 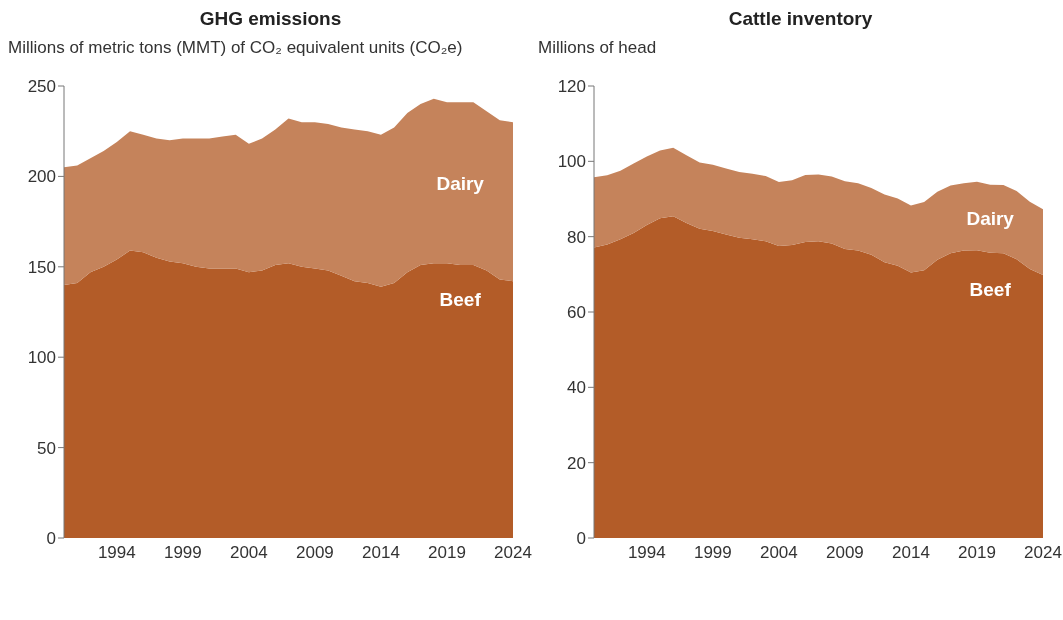 I want to click on chart-title: Cattle inventory, so click(x=800, y=19).